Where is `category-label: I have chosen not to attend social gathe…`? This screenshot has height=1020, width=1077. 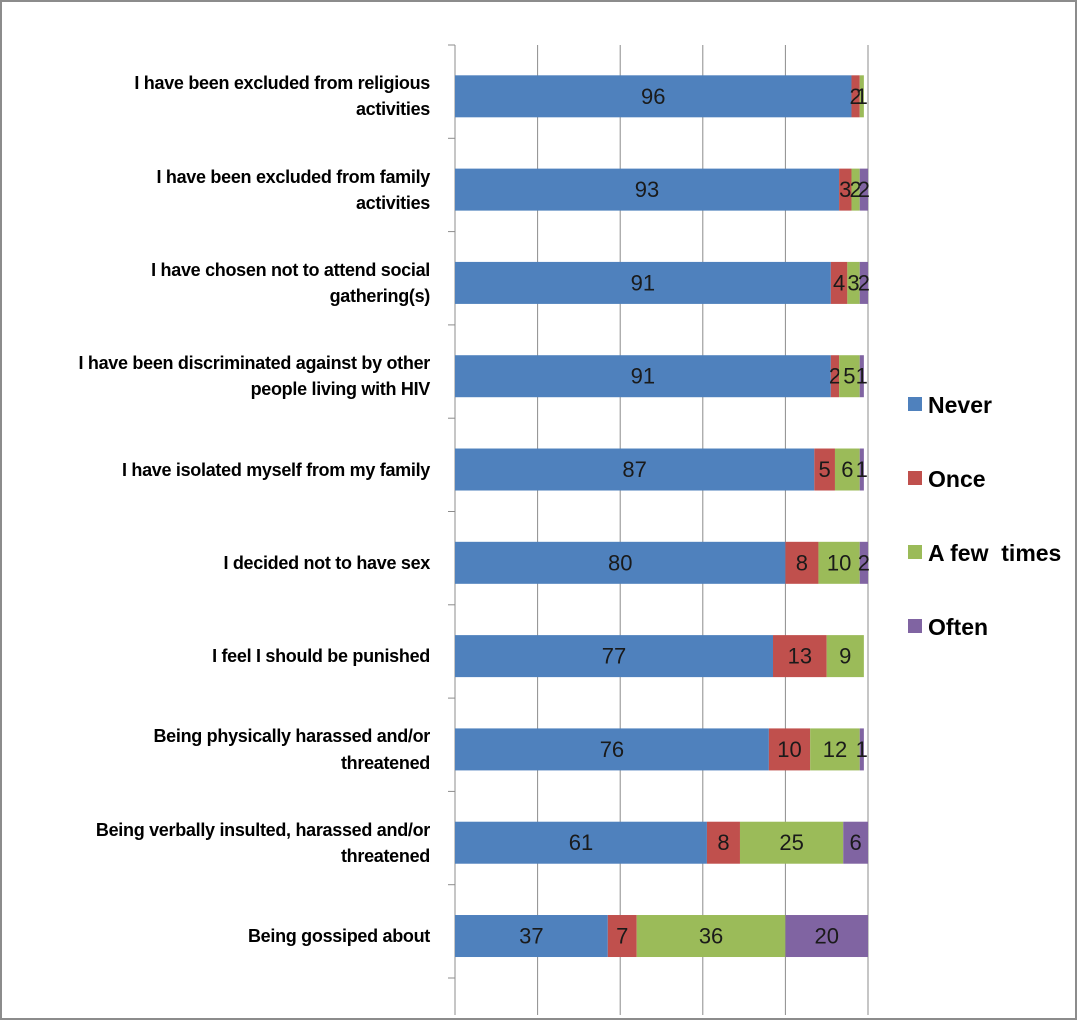
category-label: I have chosen not to attend social gathe… is located at coordinates (290, 282).